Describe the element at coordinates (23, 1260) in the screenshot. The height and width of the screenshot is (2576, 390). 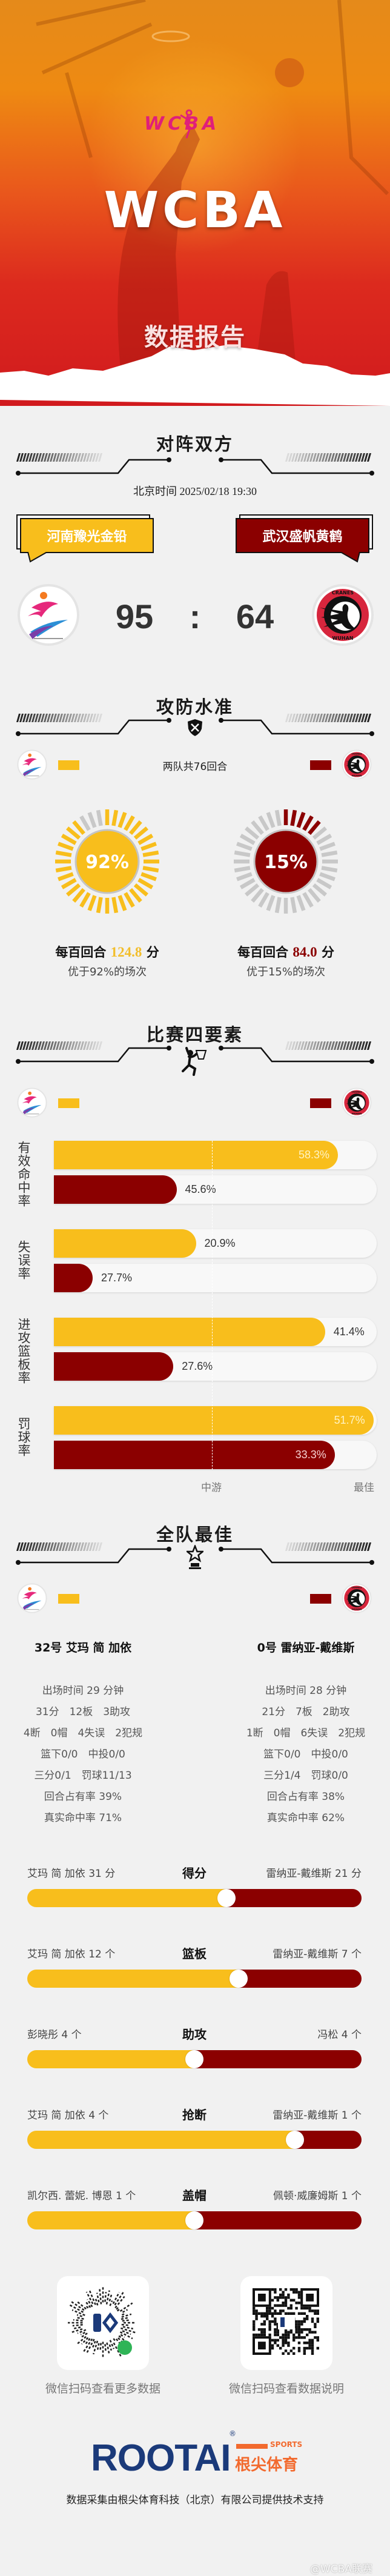
I see `factor-label: 失误率` at that location.